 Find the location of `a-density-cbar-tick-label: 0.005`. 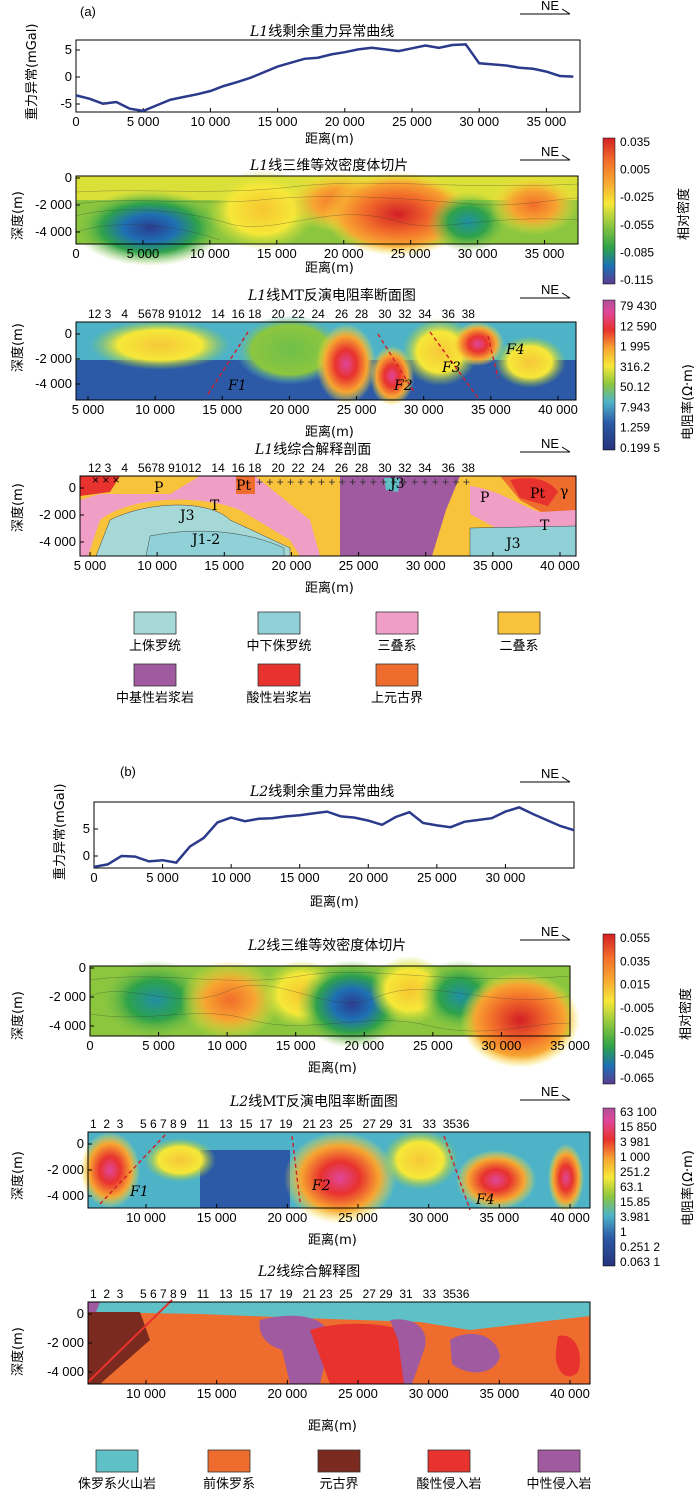

a-density-cbar-tick-label: 0.005 is located at coordinates (635, 170).